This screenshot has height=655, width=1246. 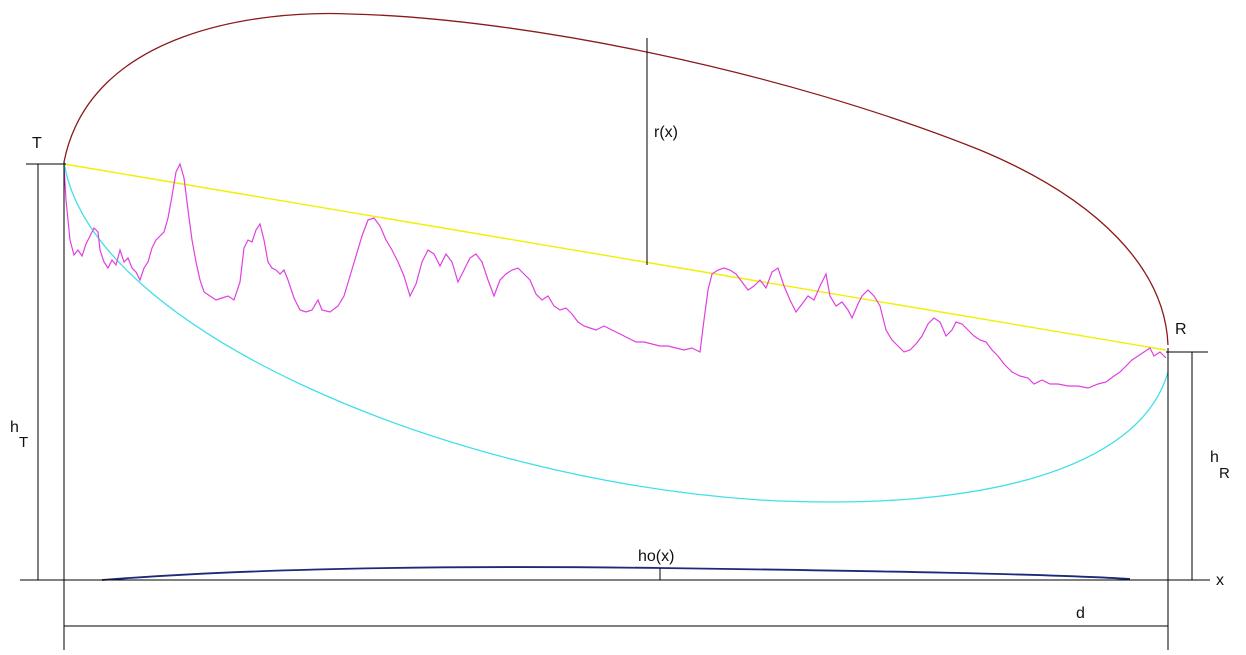 I want to click on receiver-label: R, so click(x=1181, y=329).